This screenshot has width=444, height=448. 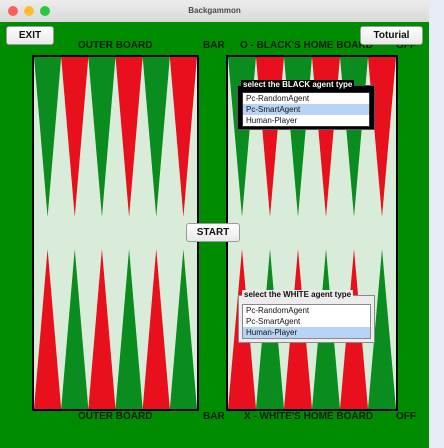 What do you see at coordinates (406, 416) in the screenshot?
I see `bottom-off-label: OFF` at bounding box center [406, 416].